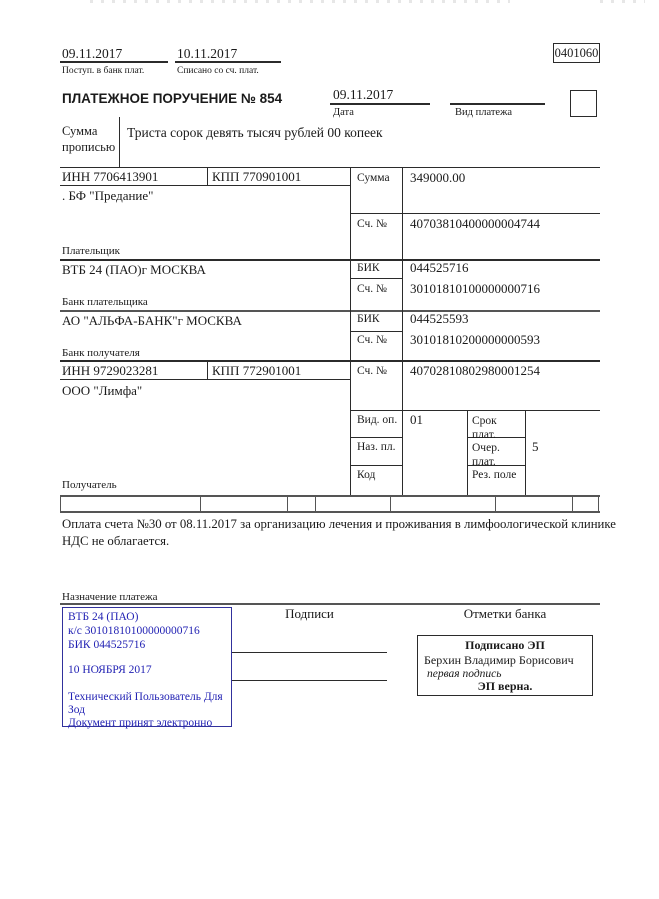  Describe the element at coordinates (377, 420) in the screenshot. I see `op-type-label: Вид. оп.` at that location.